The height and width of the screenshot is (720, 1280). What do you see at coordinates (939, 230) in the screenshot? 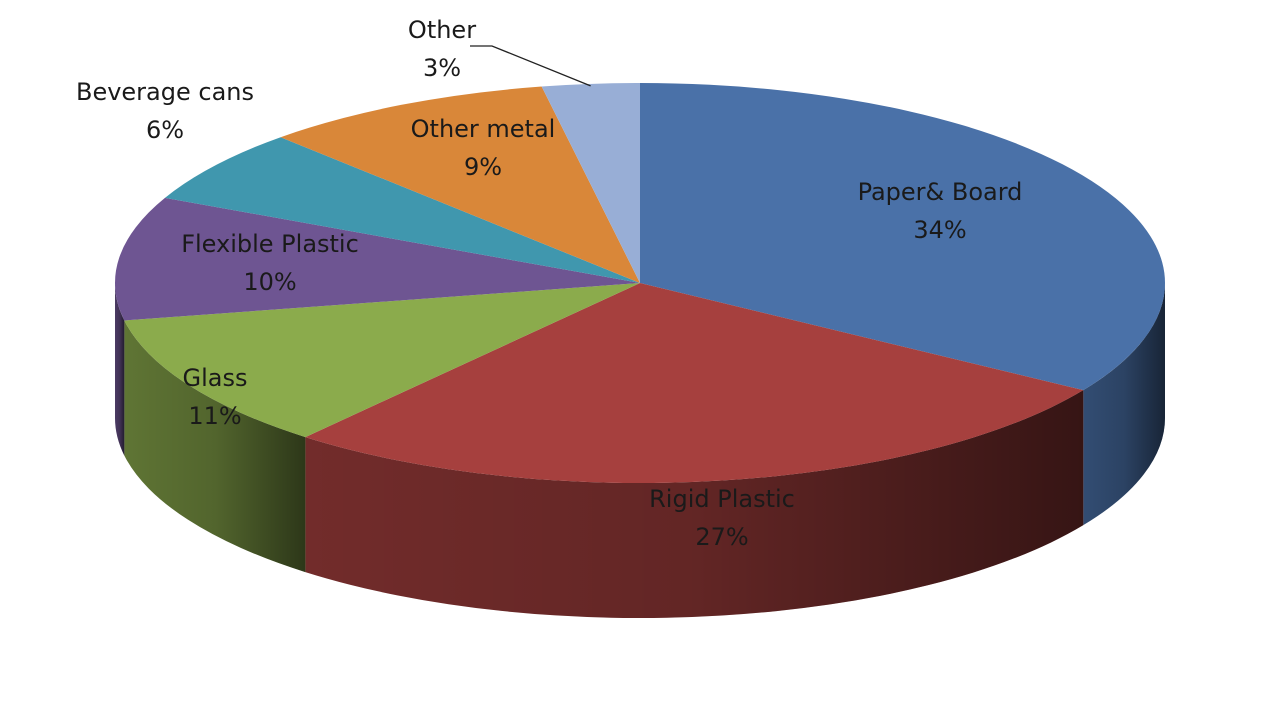
I see `slice-percent-paper-board: 34%` at bounding box center [939, 230].